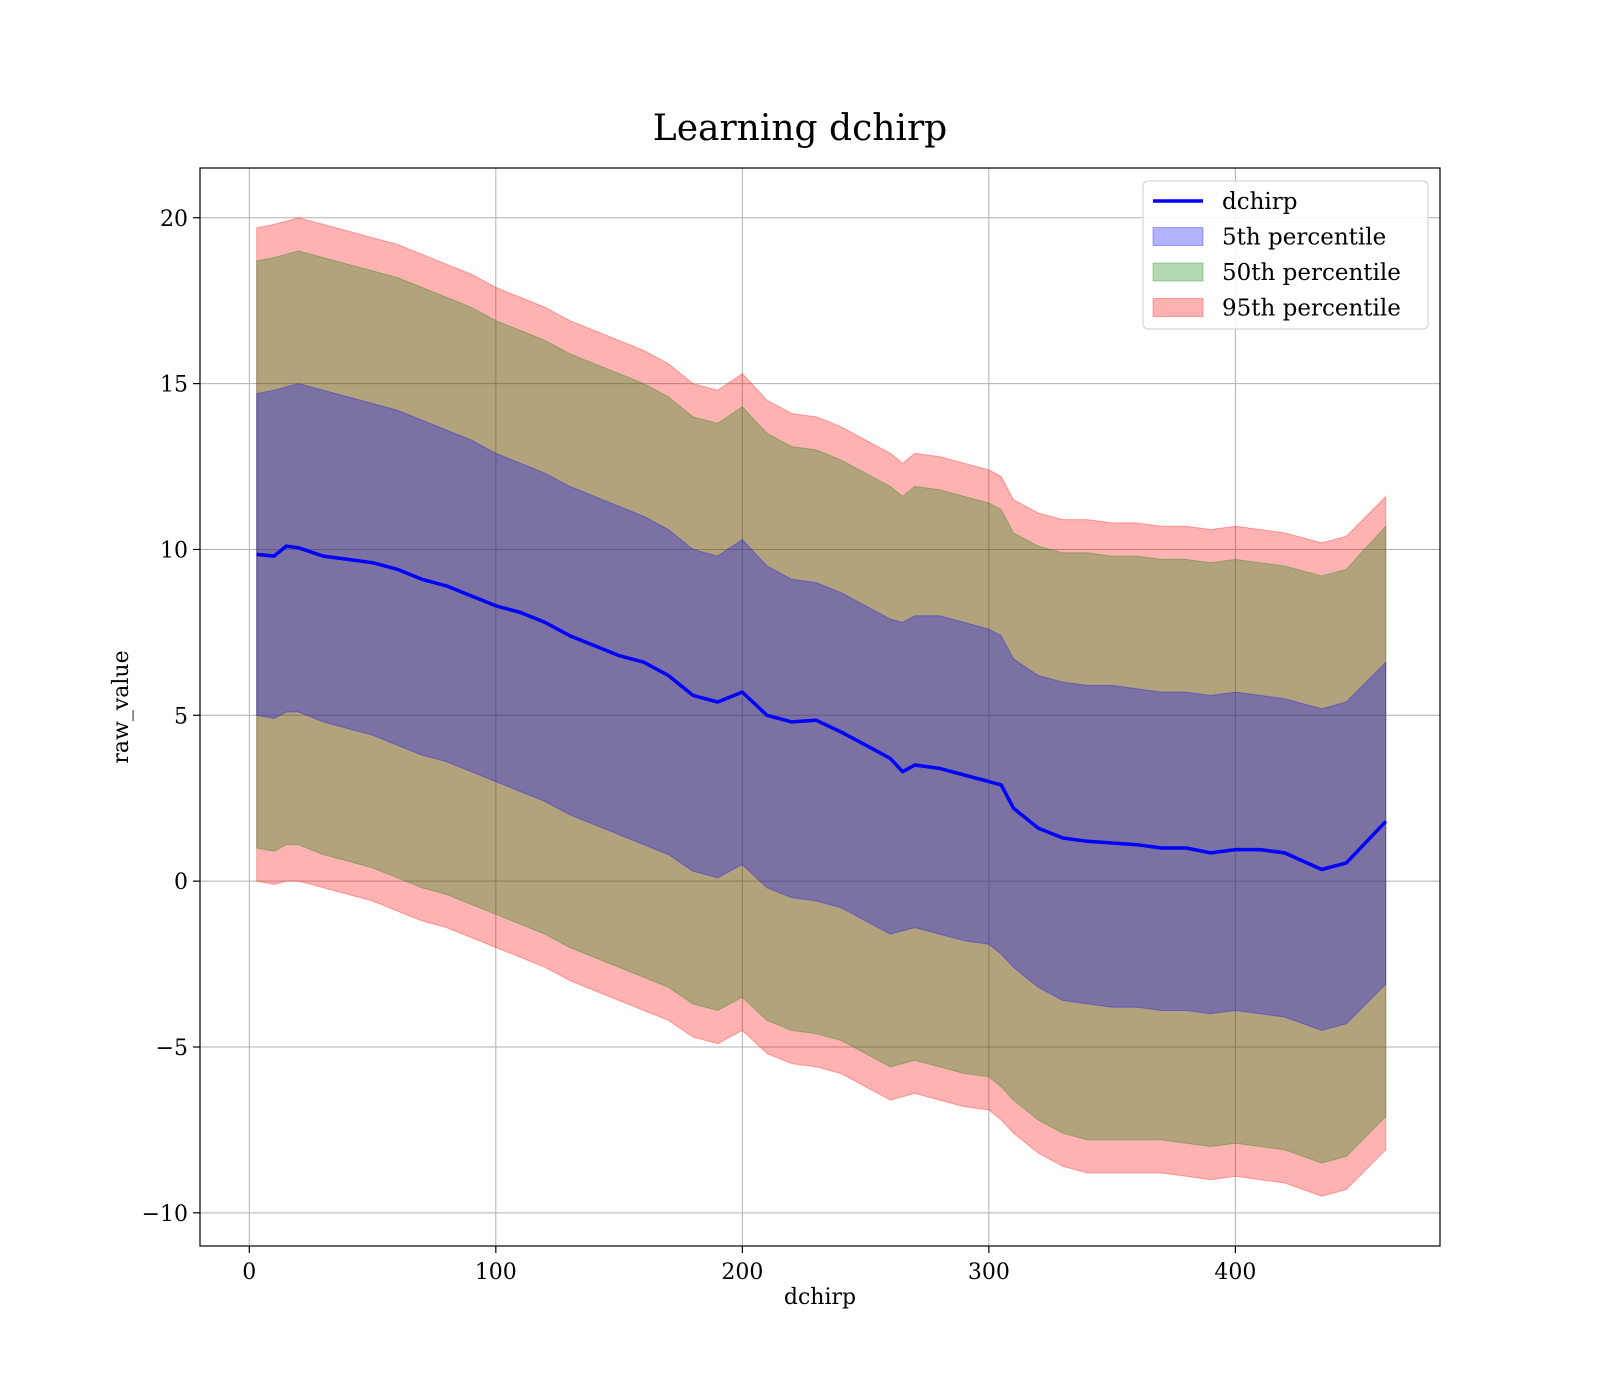 The image size is (1600, 1400). Describe the element at coordinates (181, 716) in the screenshot. I see `y-tick-label: 5` at that location.